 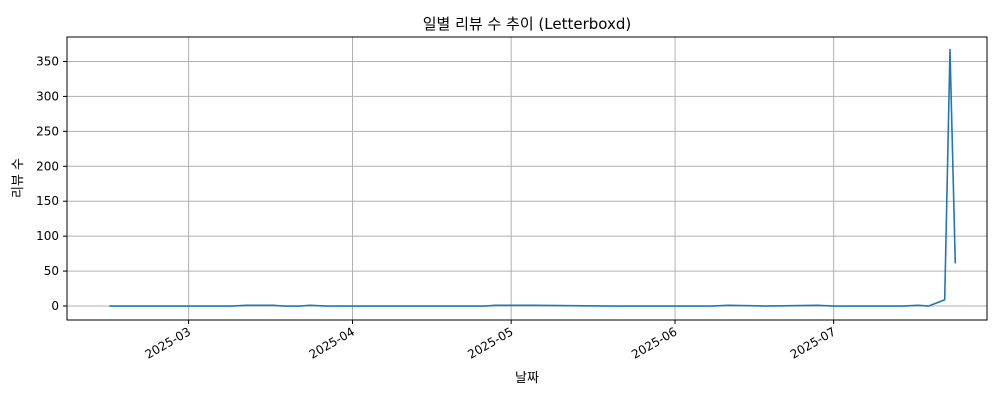 What do you see at coordinates (18, 178) in the screenshot?
I see `y-axis-label: 리뷰 수` at bounding box center [18, 178].